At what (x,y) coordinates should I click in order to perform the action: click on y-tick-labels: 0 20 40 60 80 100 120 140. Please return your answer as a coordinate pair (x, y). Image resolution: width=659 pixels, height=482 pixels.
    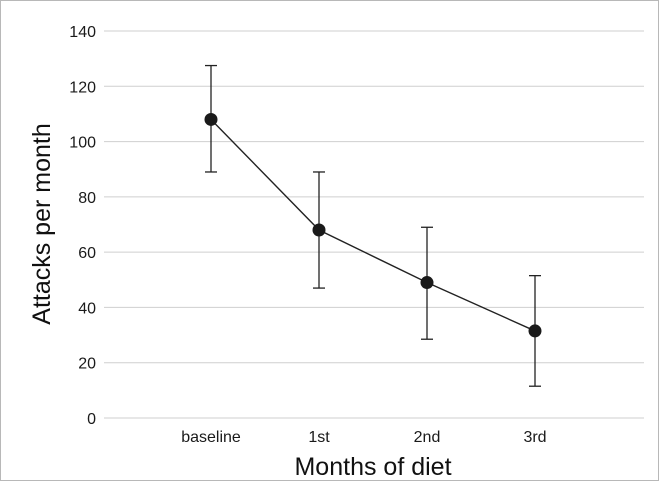
    Looking at the image, I should click on (82, 226).